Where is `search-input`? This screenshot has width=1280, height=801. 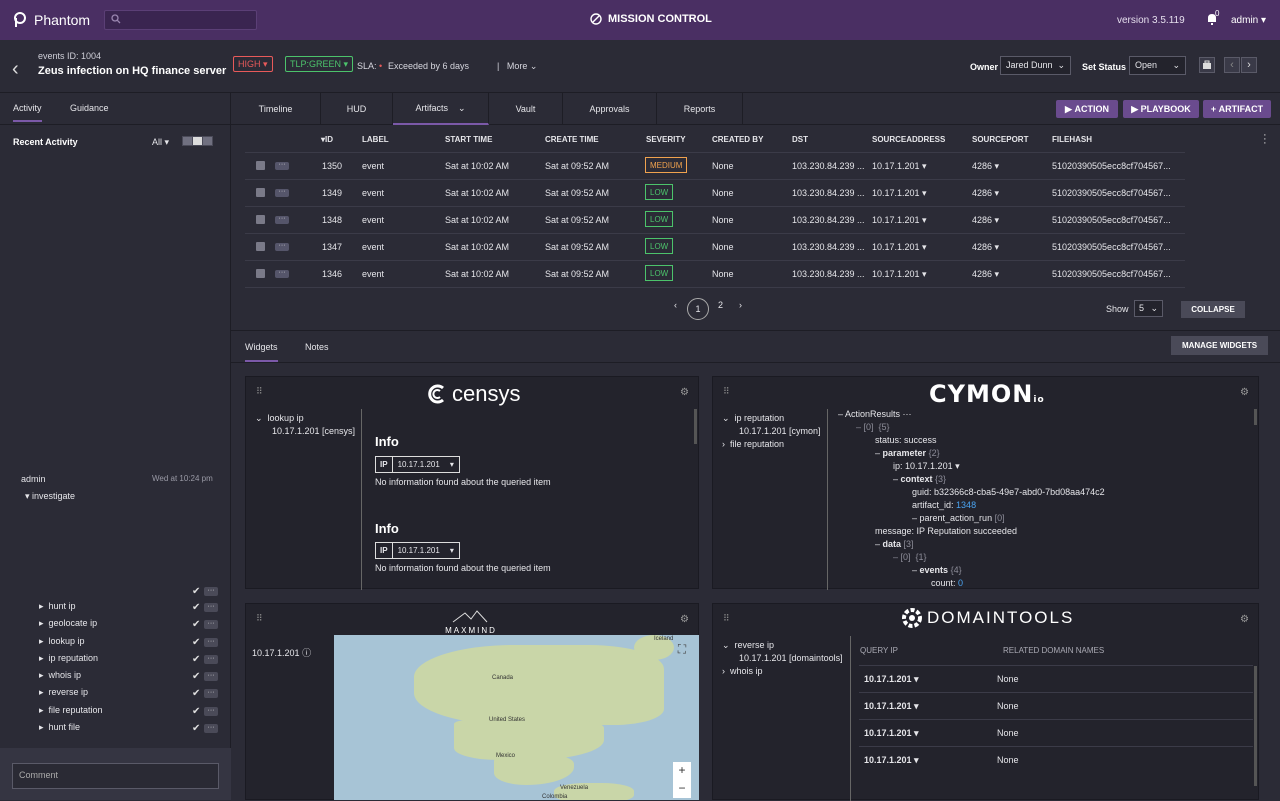
search-input is located at coordinates (180, 20).